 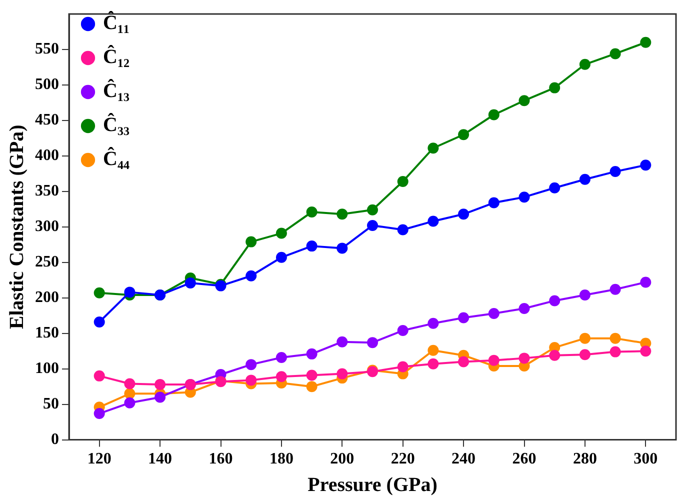 I want to click on legend-label: Ĉ₄₄, so click(x=116, y=158).